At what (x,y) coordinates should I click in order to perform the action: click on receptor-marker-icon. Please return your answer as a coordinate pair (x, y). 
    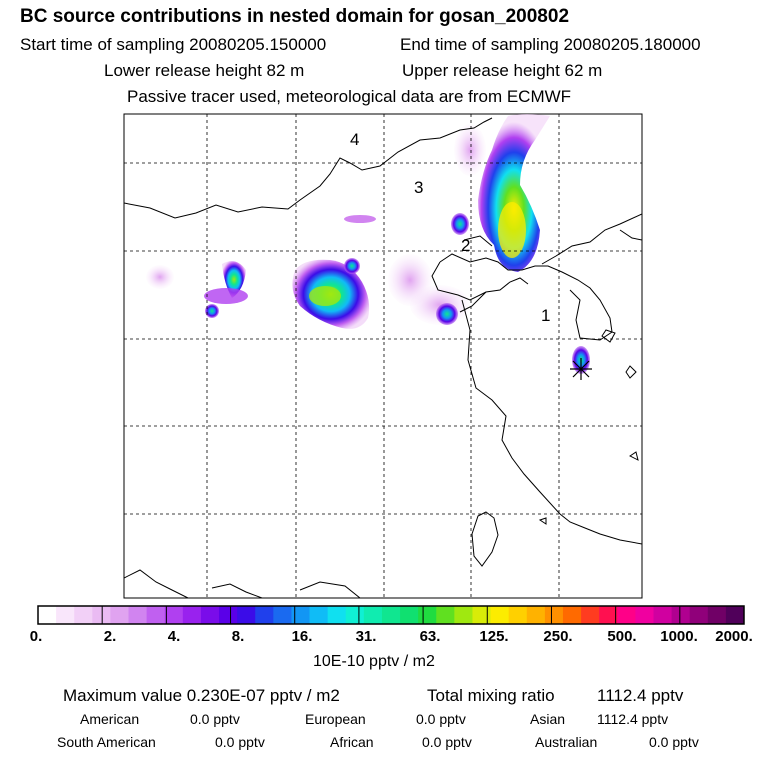
    Looking at the image, I should click on (581, 369).